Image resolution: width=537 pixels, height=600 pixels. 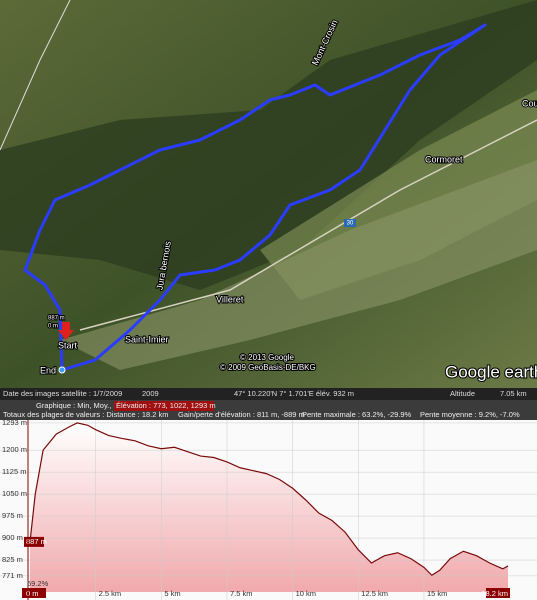 What do you see at coordinates (66, 331) in the screenshot?
I see `start-arrow` at bounding box center [66, 331].